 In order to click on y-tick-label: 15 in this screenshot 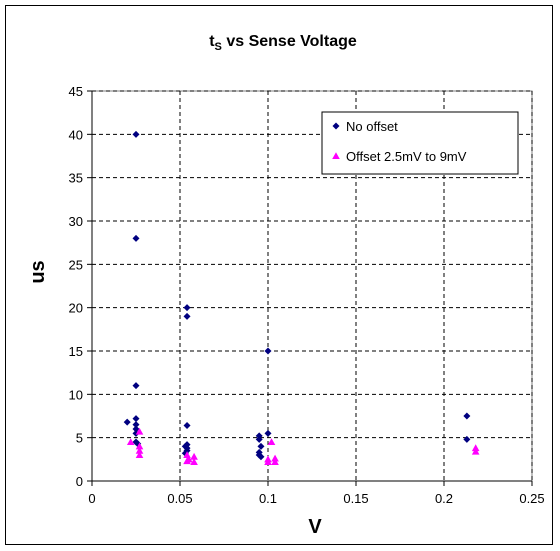, I will do `click(76, 351)`.